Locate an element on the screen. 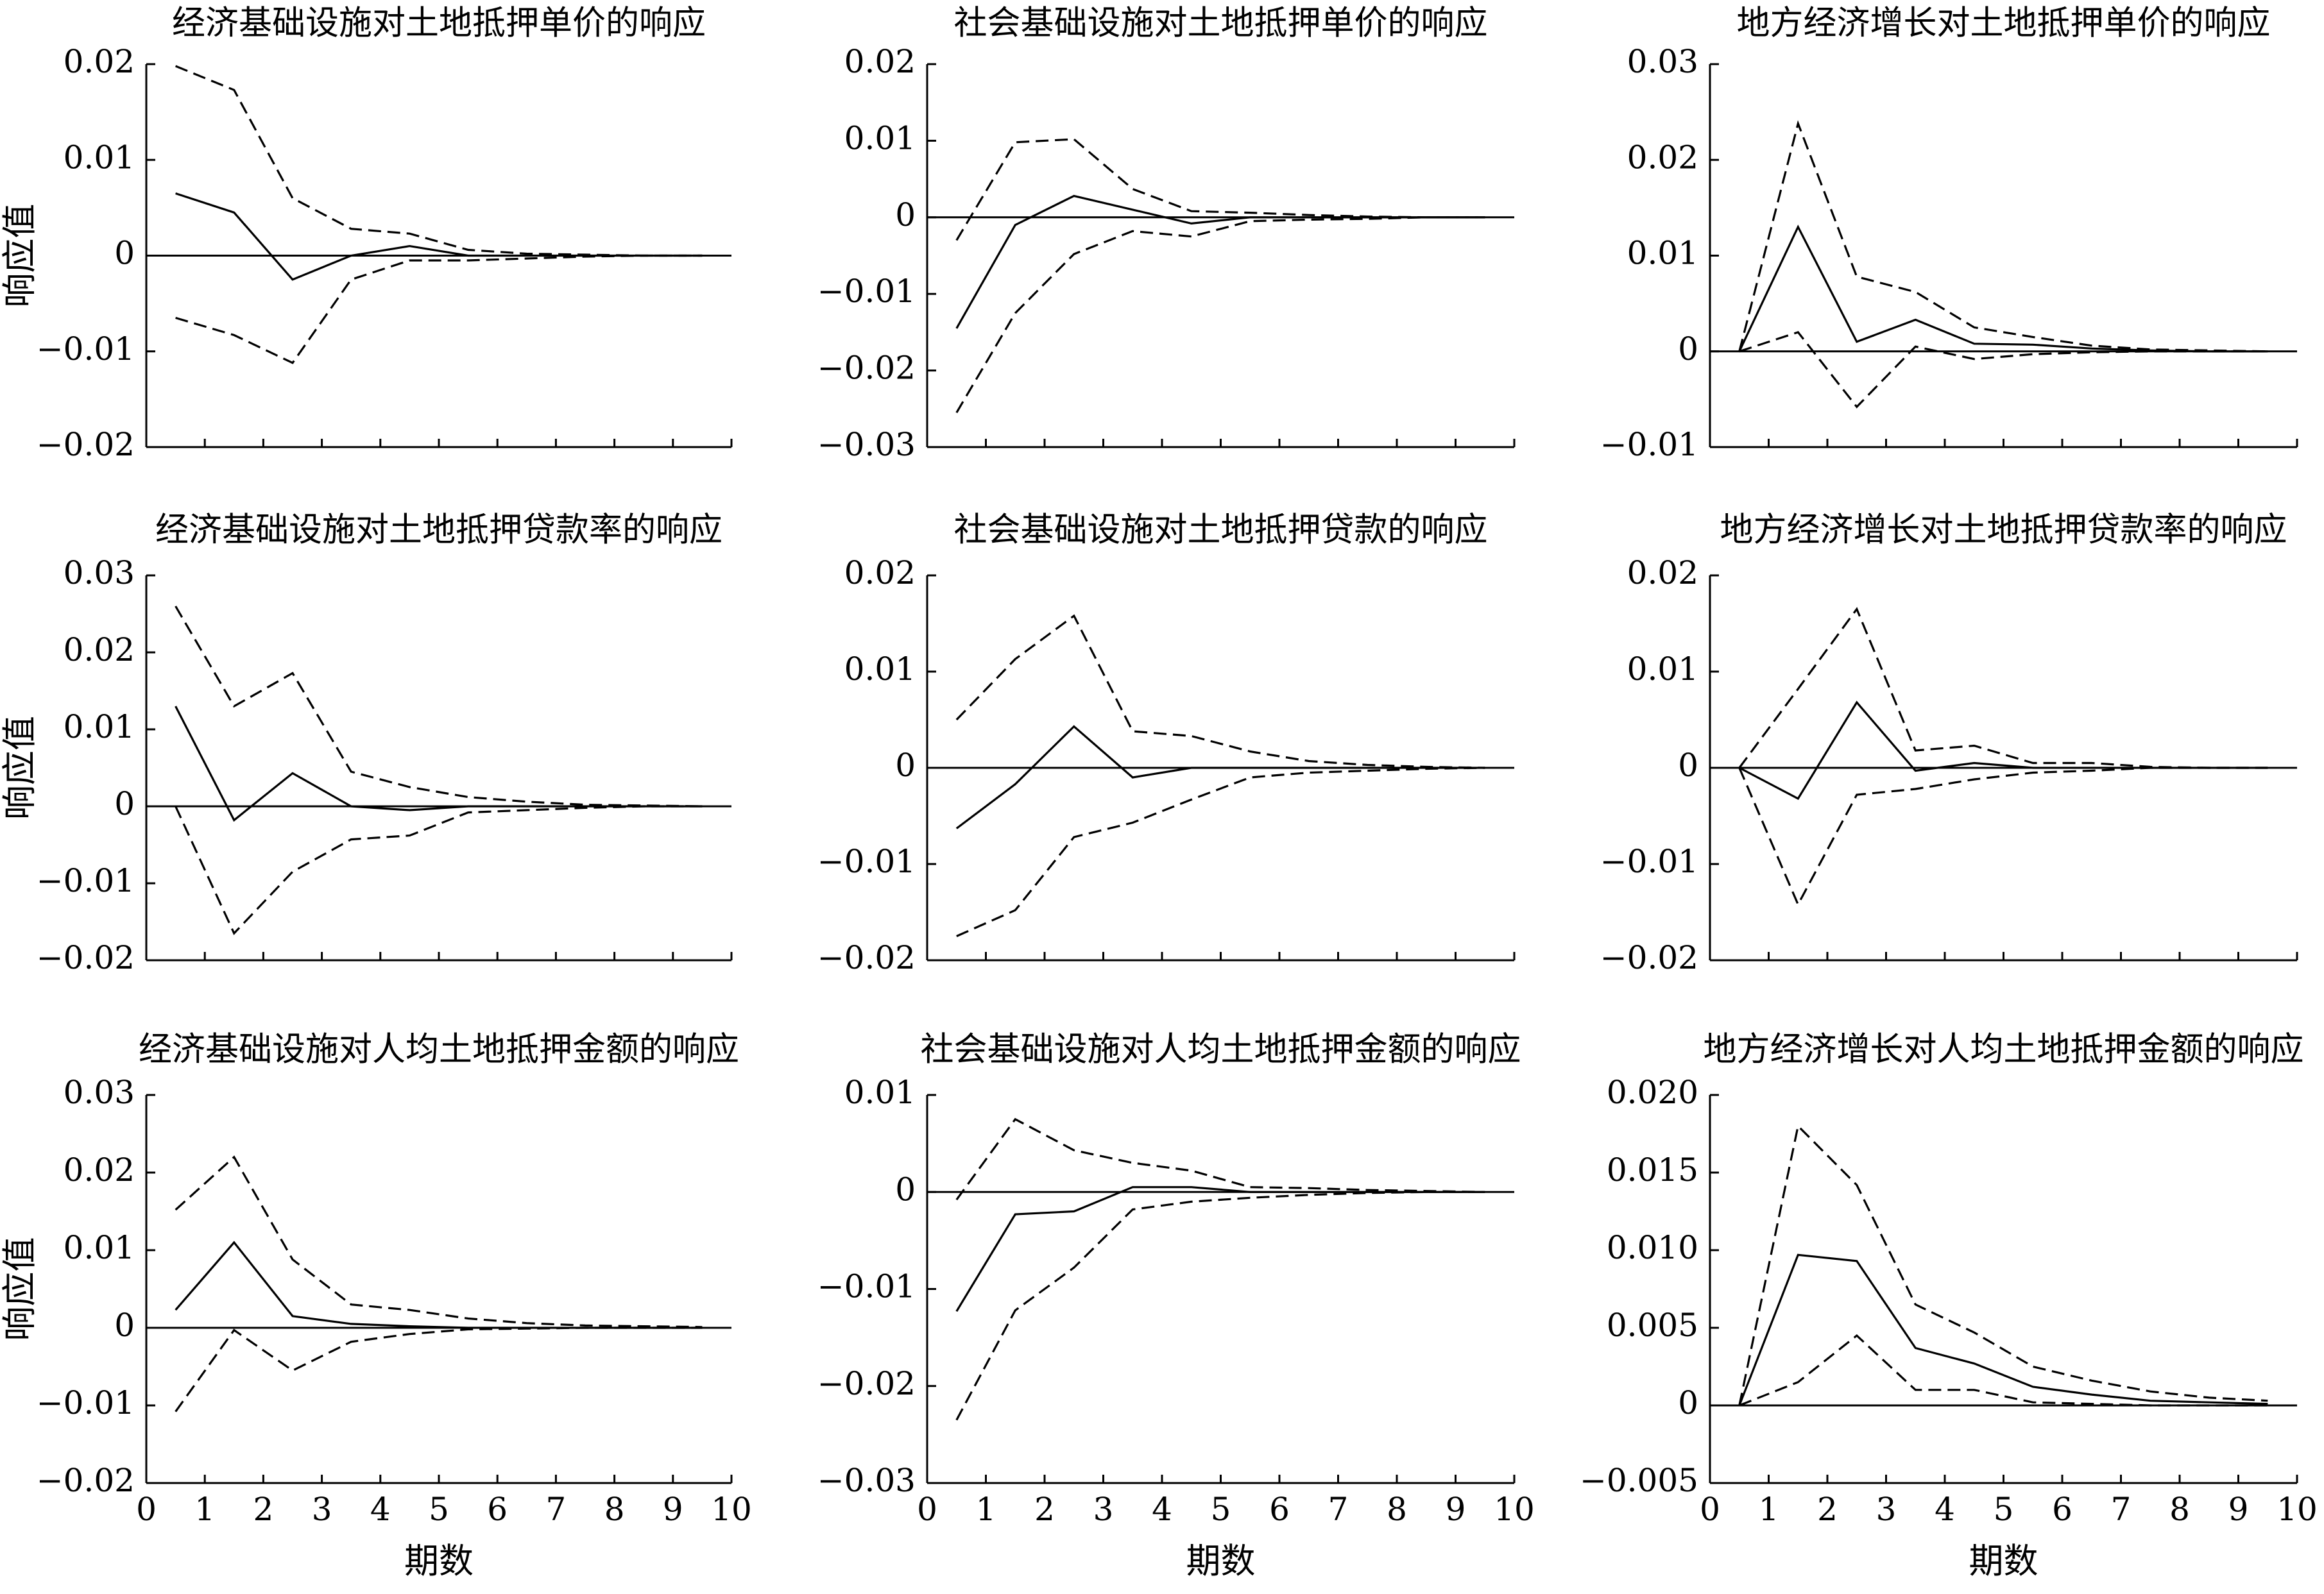 This screenshot has width=2324, height=1594. y-tick-label: 0.005 is located at coordinates (1652, 1326).